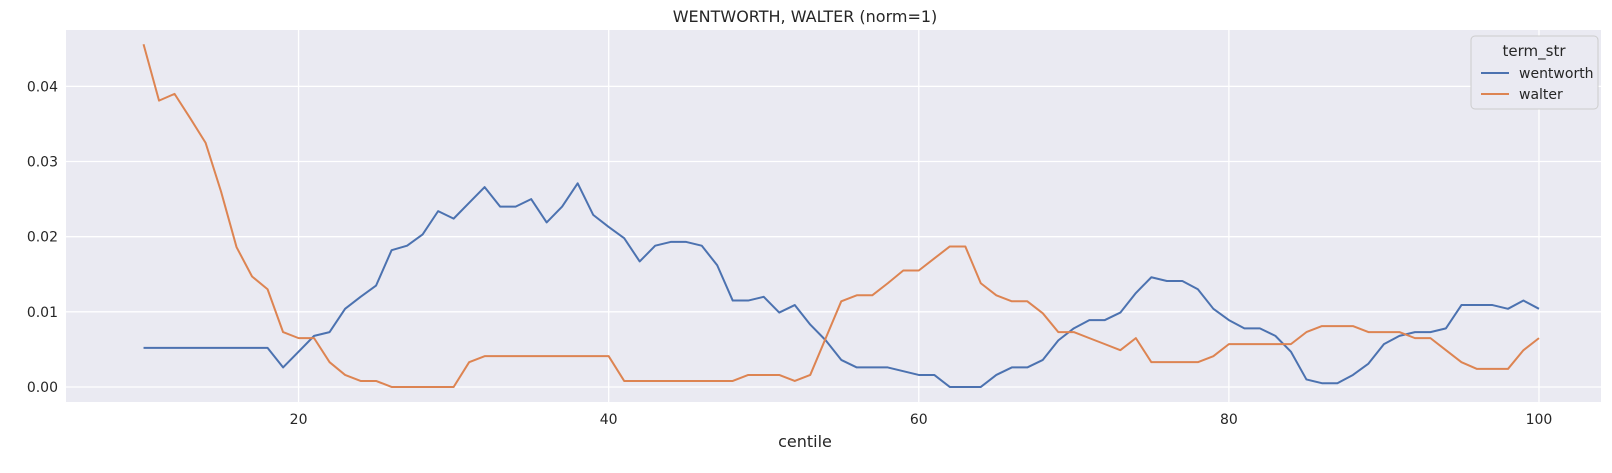 This screenshot has width=1612, height=473. I want to click on legend: term_str wentworth walter, so click(1534, 72).